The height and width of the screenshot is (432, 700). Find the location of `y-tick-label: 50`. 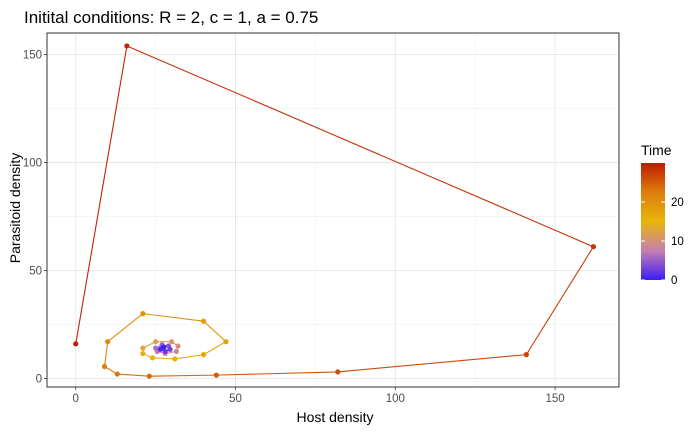

y-tick-label: 50 is located at coordinates (35, 271).